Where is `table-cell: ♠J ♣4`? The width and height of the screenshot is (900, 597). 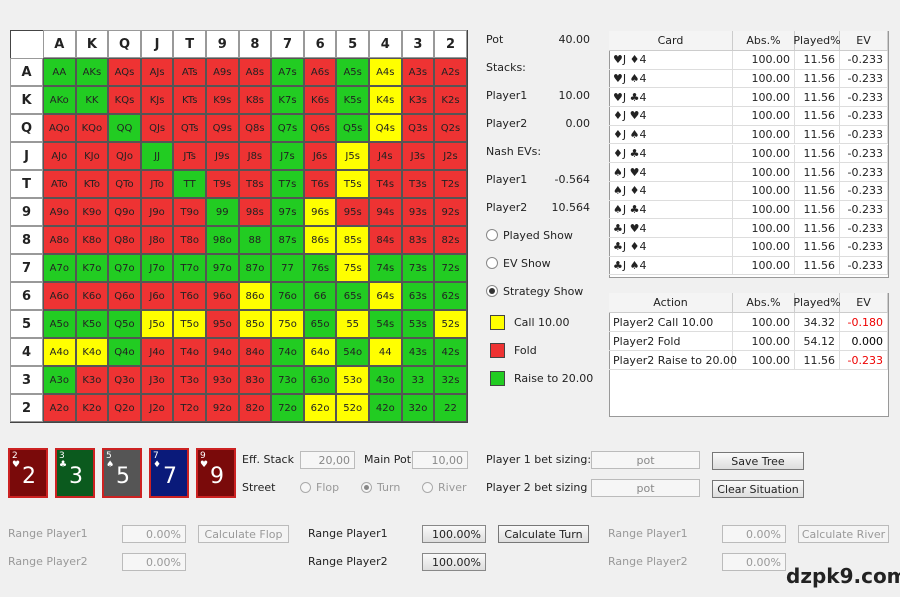
table-cell: ♠J ♣4 is located at coordinates (671, 210).